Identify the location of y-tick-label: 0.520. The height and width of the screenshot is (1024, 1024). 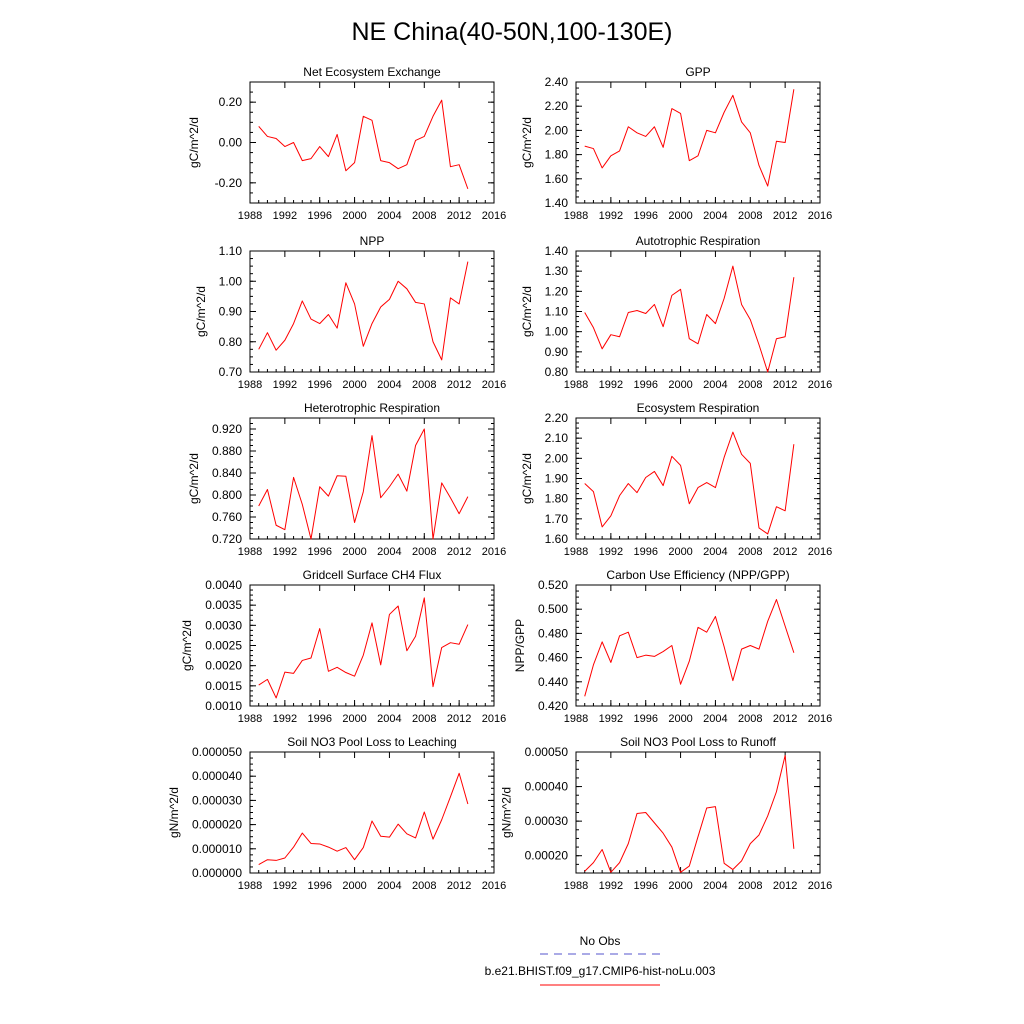
(553, 585).